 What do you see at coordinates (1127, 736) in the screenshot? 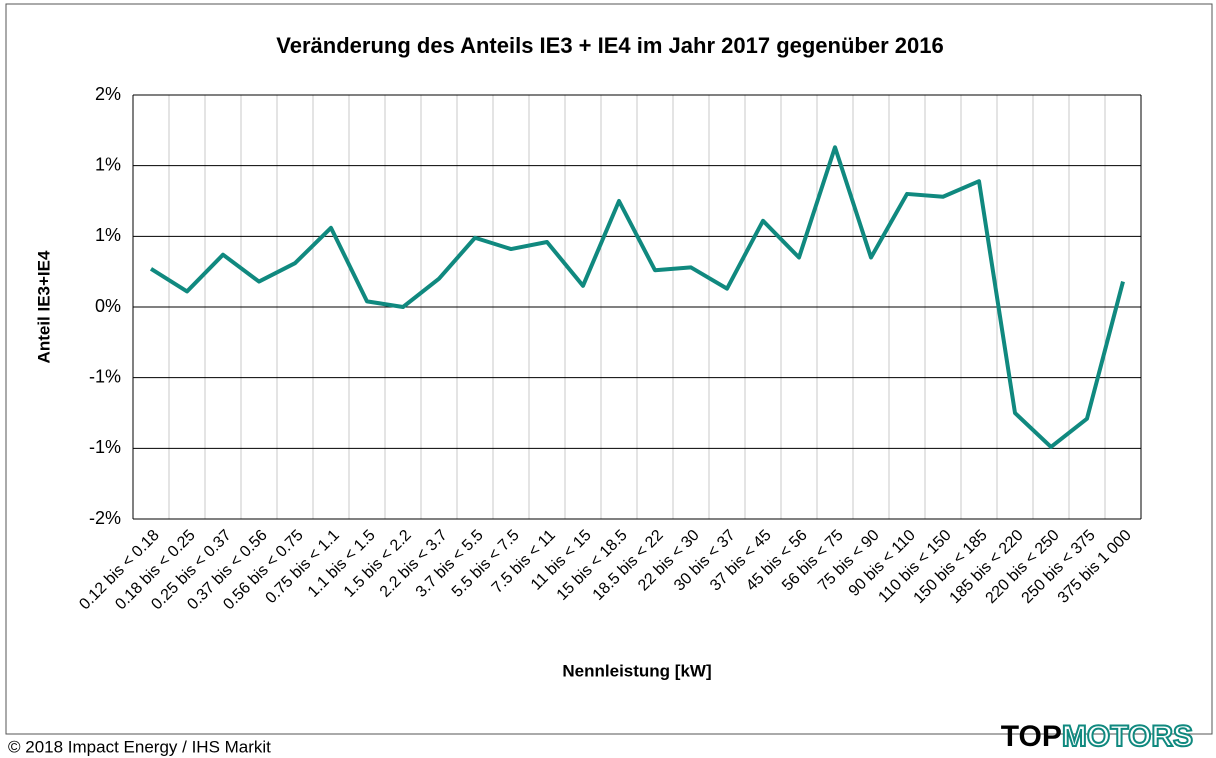
I see `logo-motors: MOTORS` at bounding box center [1127, 736].